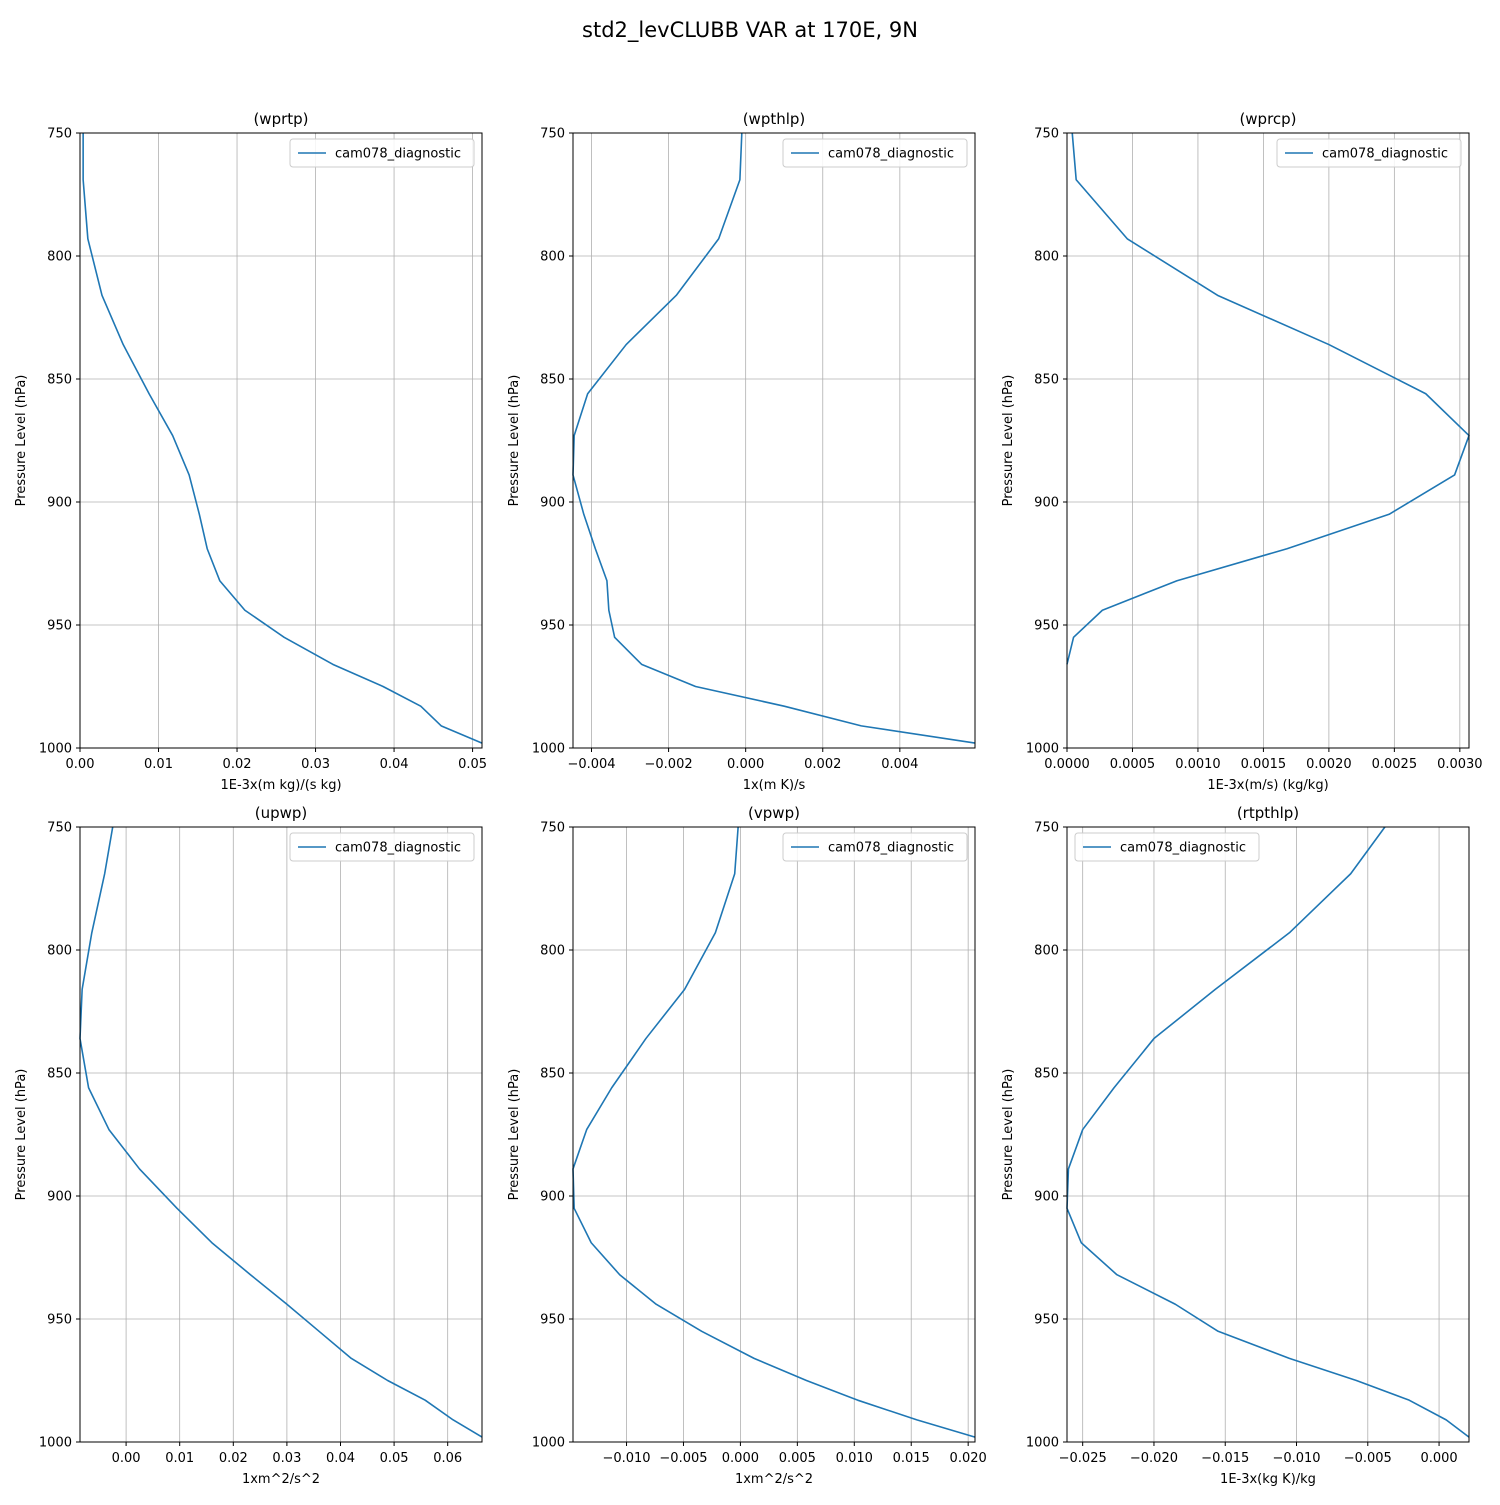 The image size is (1500, 1505). Describe the element at coordinates (237, 764) in the screenshot. I see `x-tick-label: 0.02` at that location.